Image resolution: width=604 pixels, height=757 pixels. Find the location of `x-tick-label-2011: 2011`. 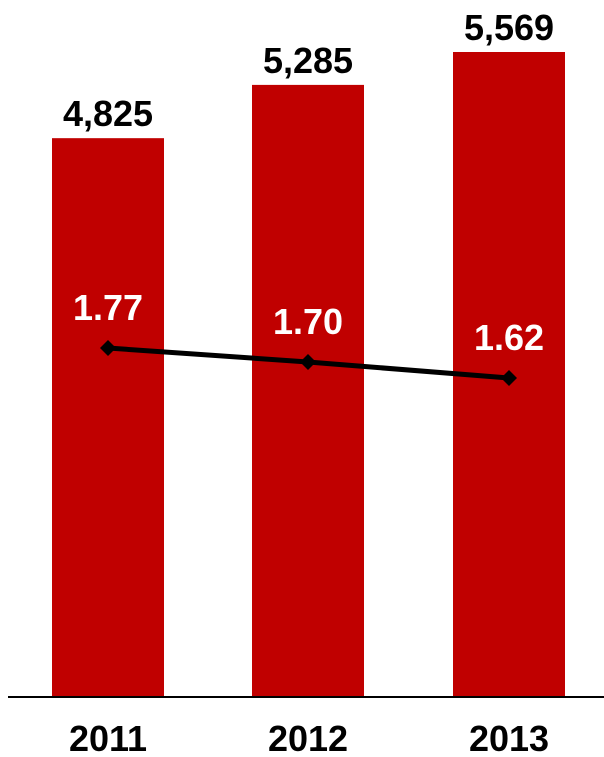

x-tick-label-2011: 2011 is located at coordinates (108, 737).